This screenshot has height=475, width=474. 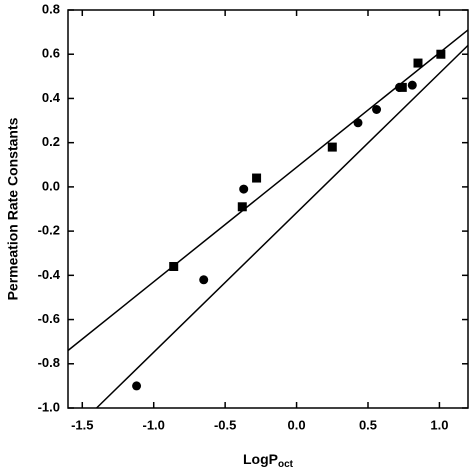 I want to click on x-label-sub: oct, so click(x=286, y=464).